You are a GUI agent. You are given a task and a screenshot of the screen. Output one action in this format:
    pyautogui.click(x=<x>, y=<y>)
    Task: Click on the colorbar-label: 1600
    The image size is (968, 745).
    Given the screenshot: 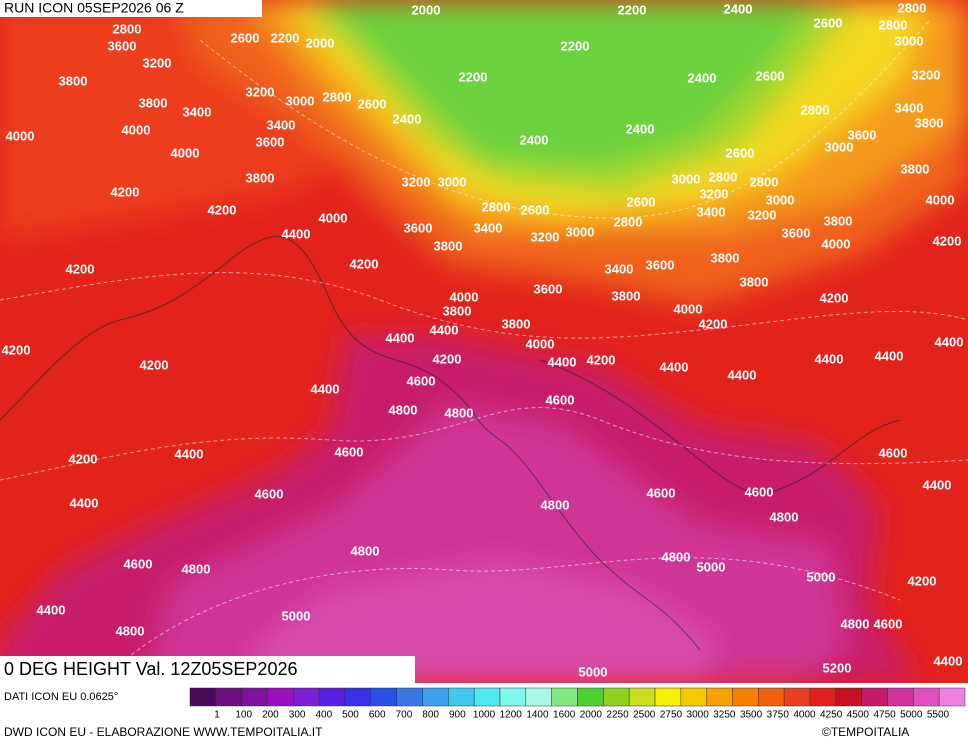 What is the action you would take?
    pyautogui.click(x=564, y=715)
    